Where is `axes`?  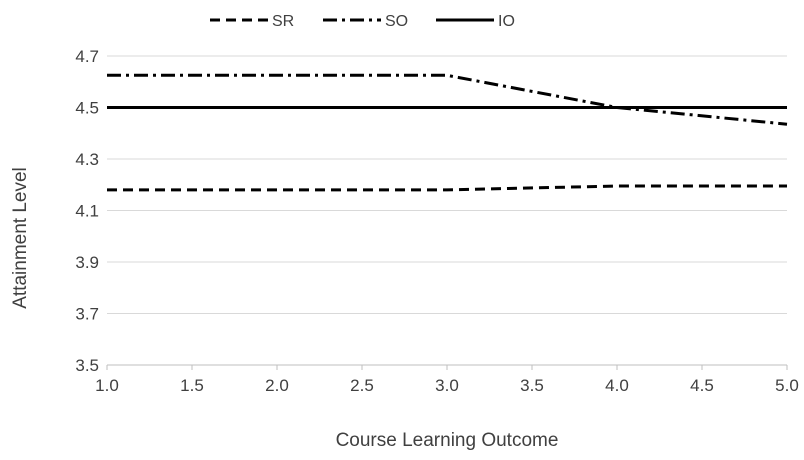
axes is located at coordinates (447, 367).